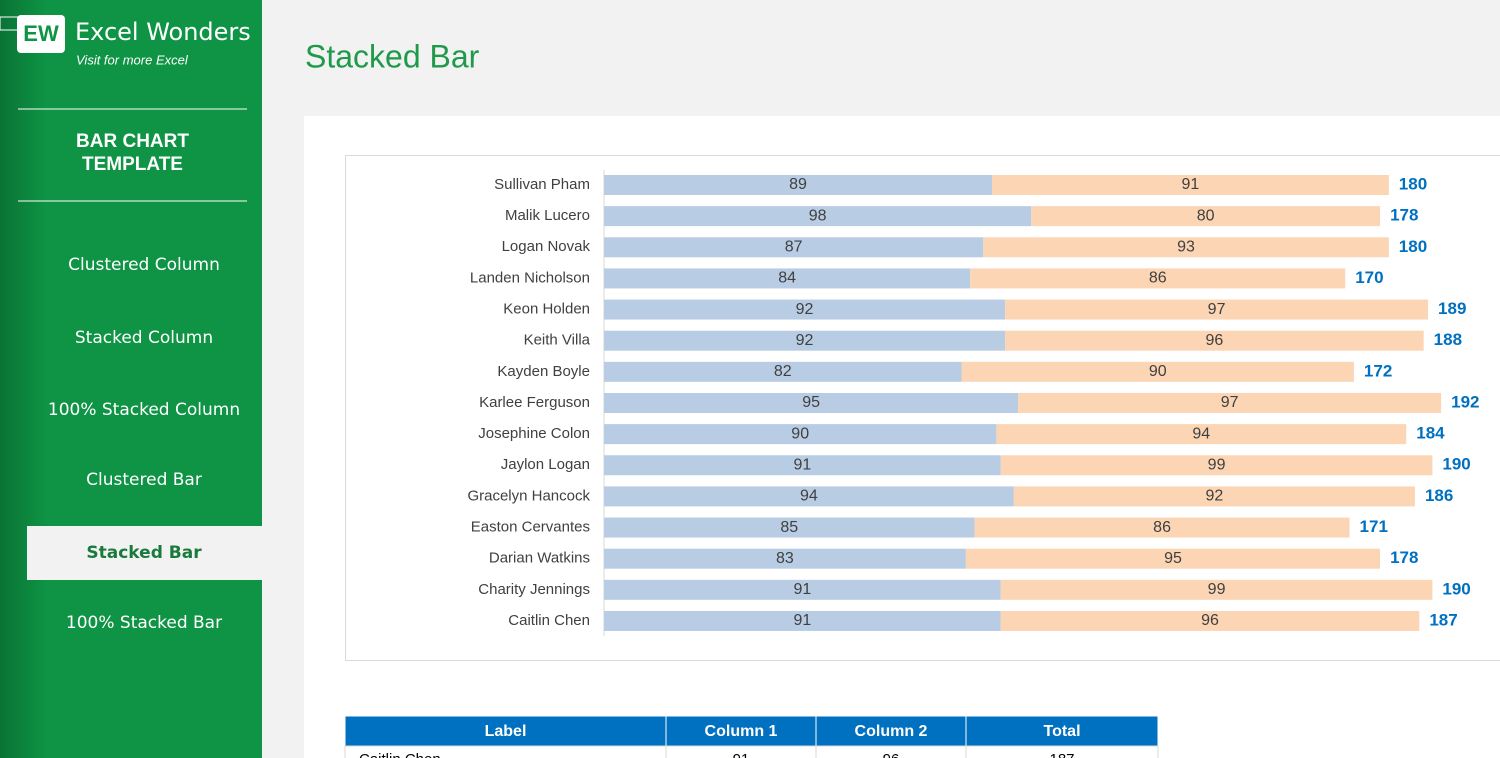  I want to click on nav-item: Stacked Bar, so click(144, 553).